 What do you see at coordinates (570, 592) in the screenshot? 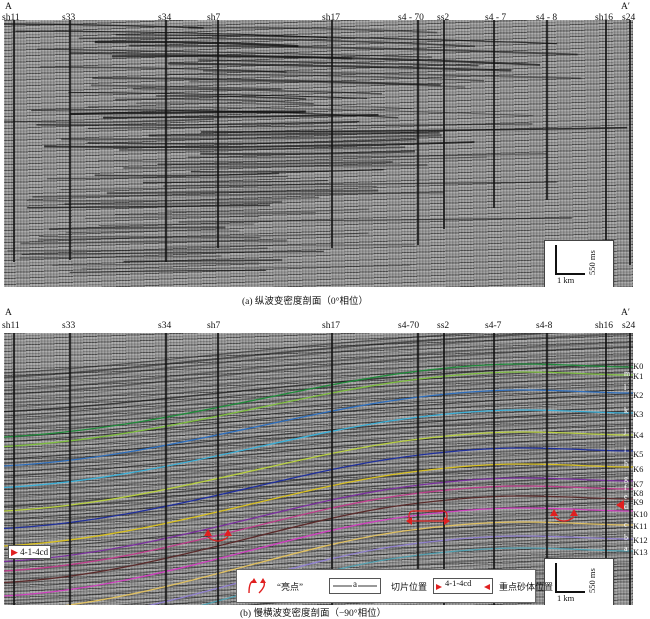
I see `scale-bar-horizontal` at bounding box center [570, 592].